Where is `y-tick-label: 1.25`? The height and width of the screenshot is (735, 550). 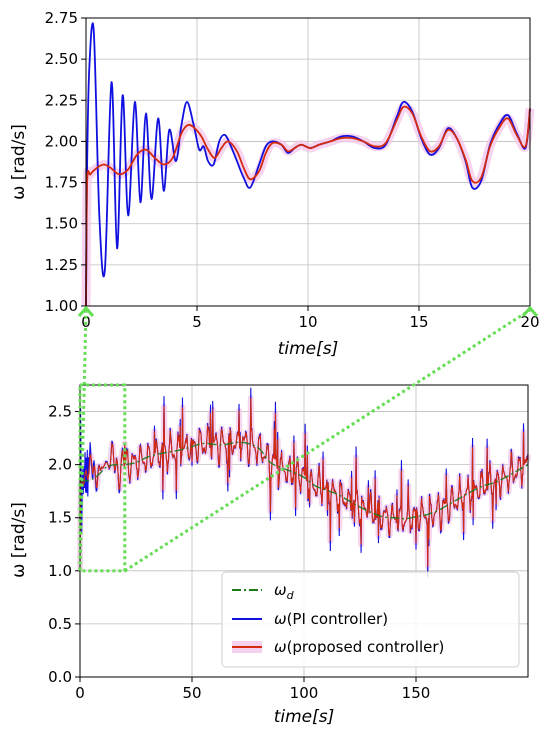 y-tick-label: 1.25 is located at coordinates (61, 265).